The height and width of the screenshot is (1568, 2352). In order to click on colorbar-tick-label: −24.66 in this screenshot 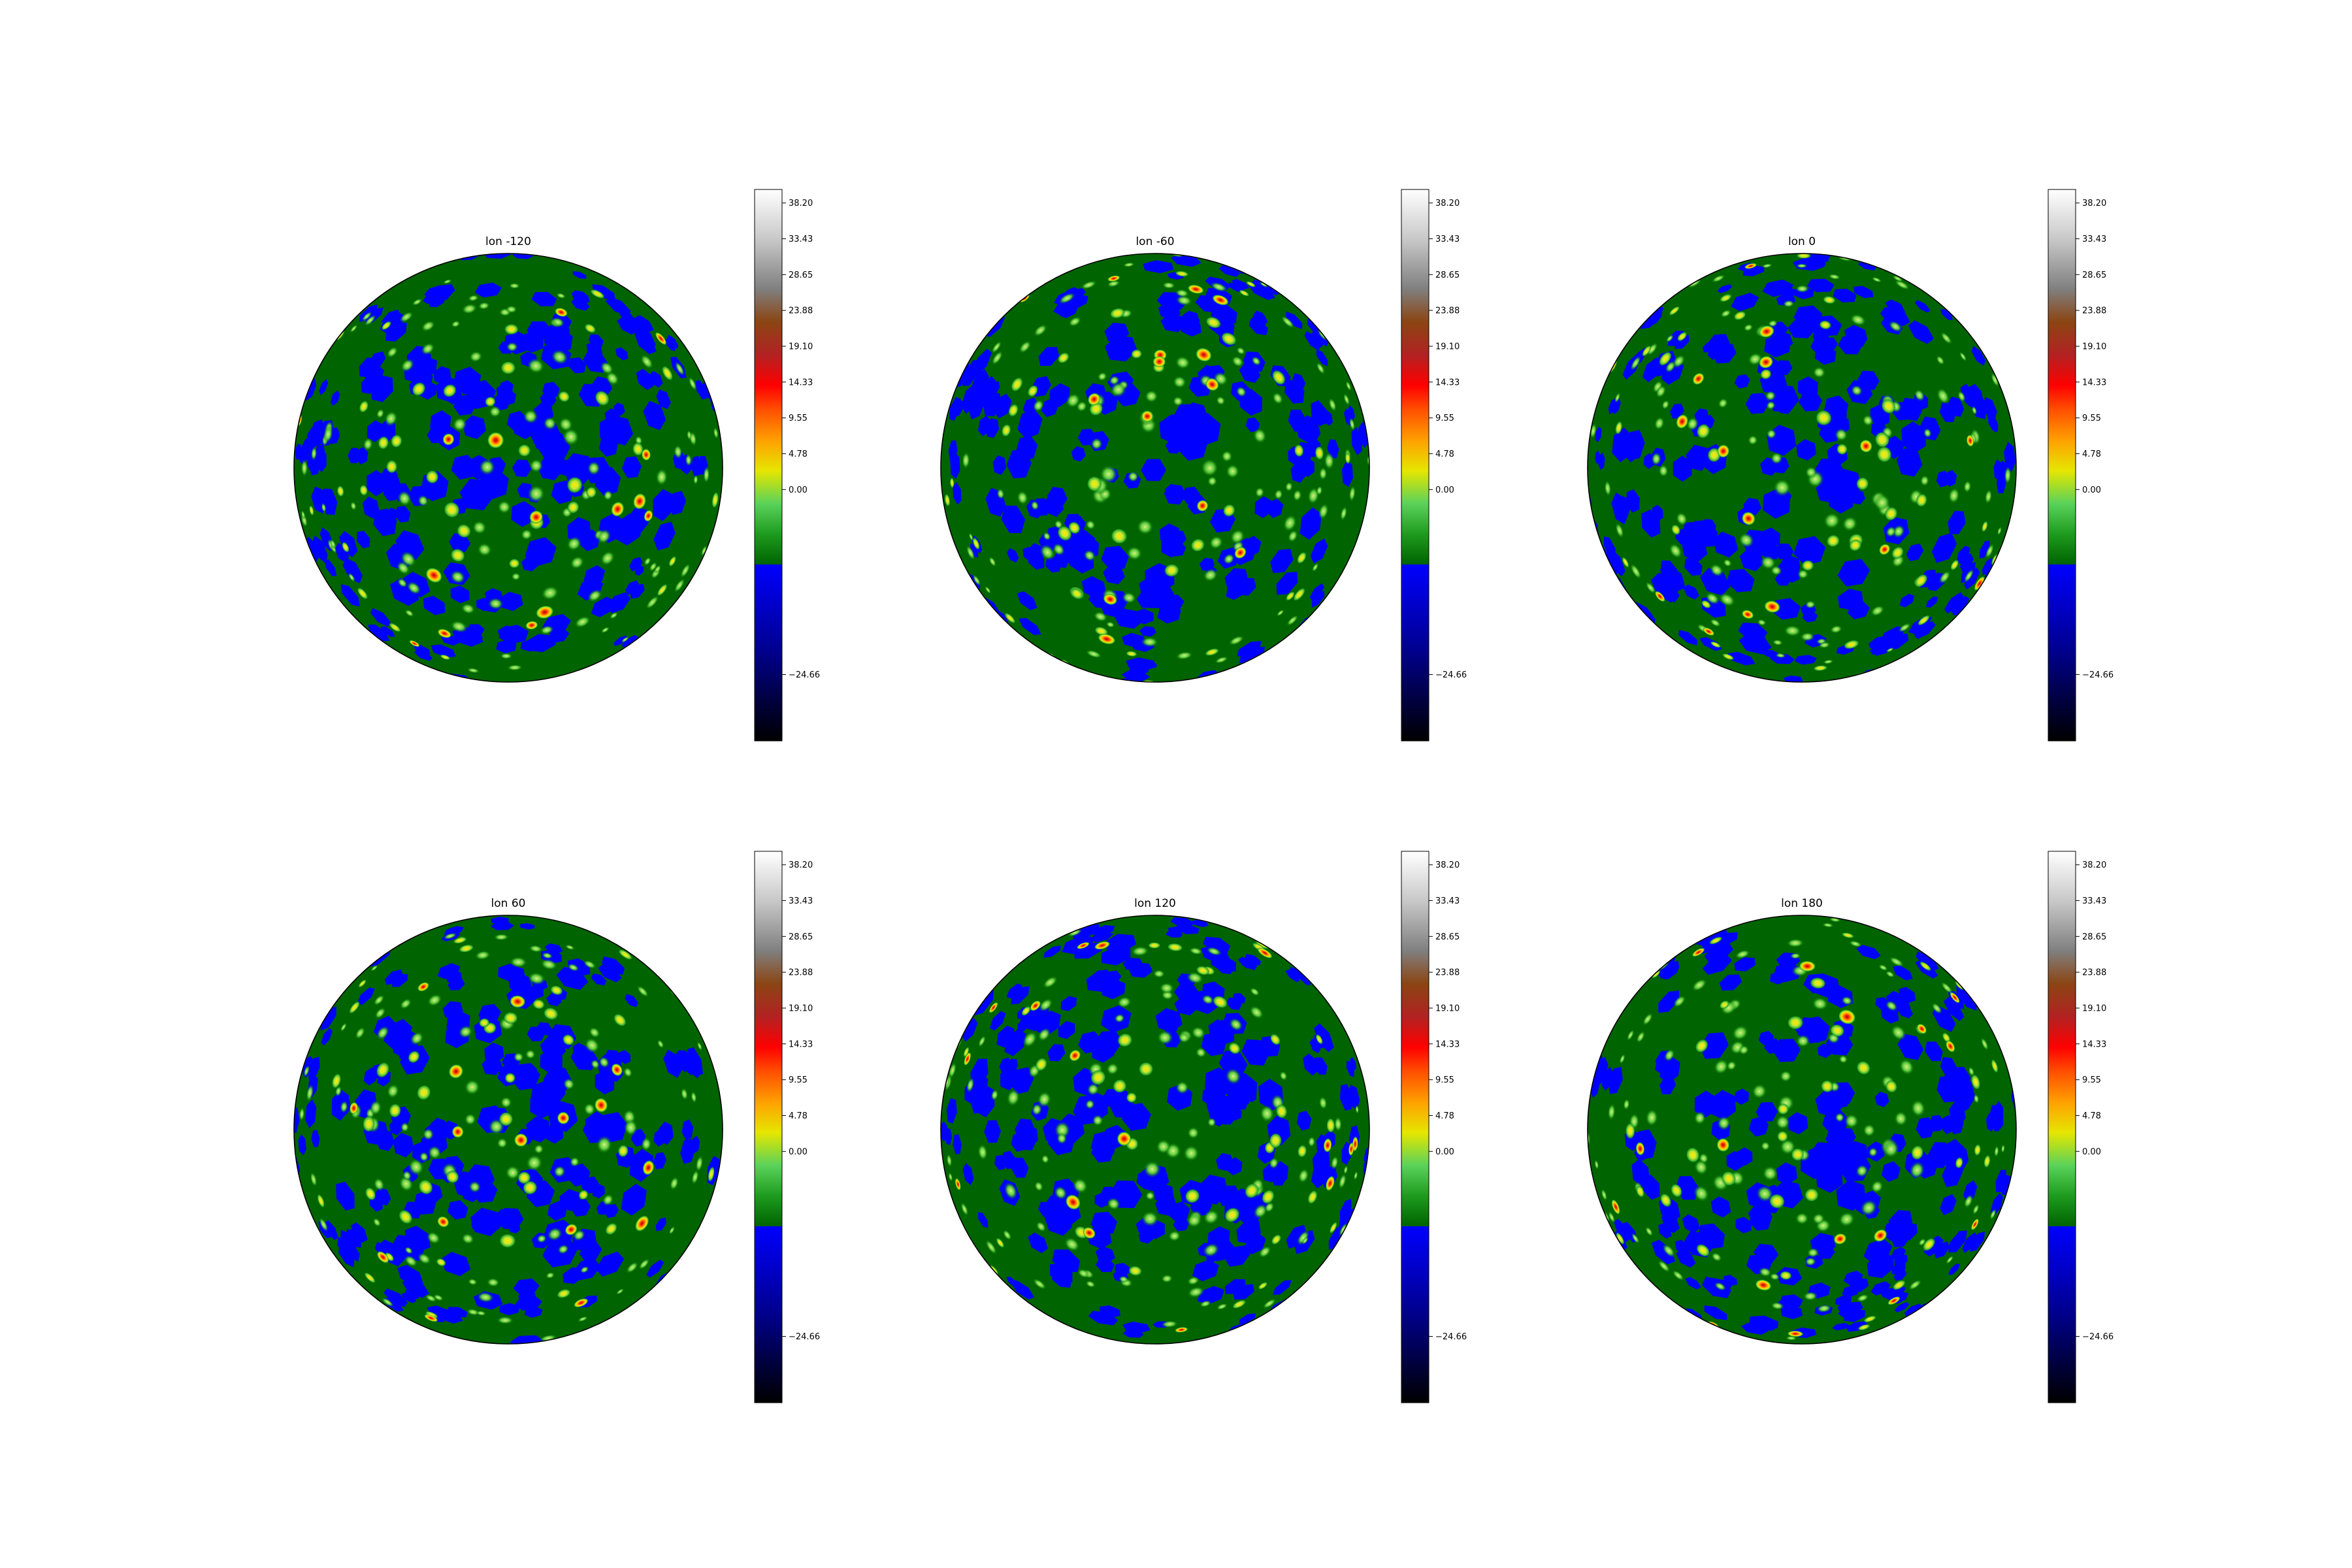, I will do `click(804, 675)`.